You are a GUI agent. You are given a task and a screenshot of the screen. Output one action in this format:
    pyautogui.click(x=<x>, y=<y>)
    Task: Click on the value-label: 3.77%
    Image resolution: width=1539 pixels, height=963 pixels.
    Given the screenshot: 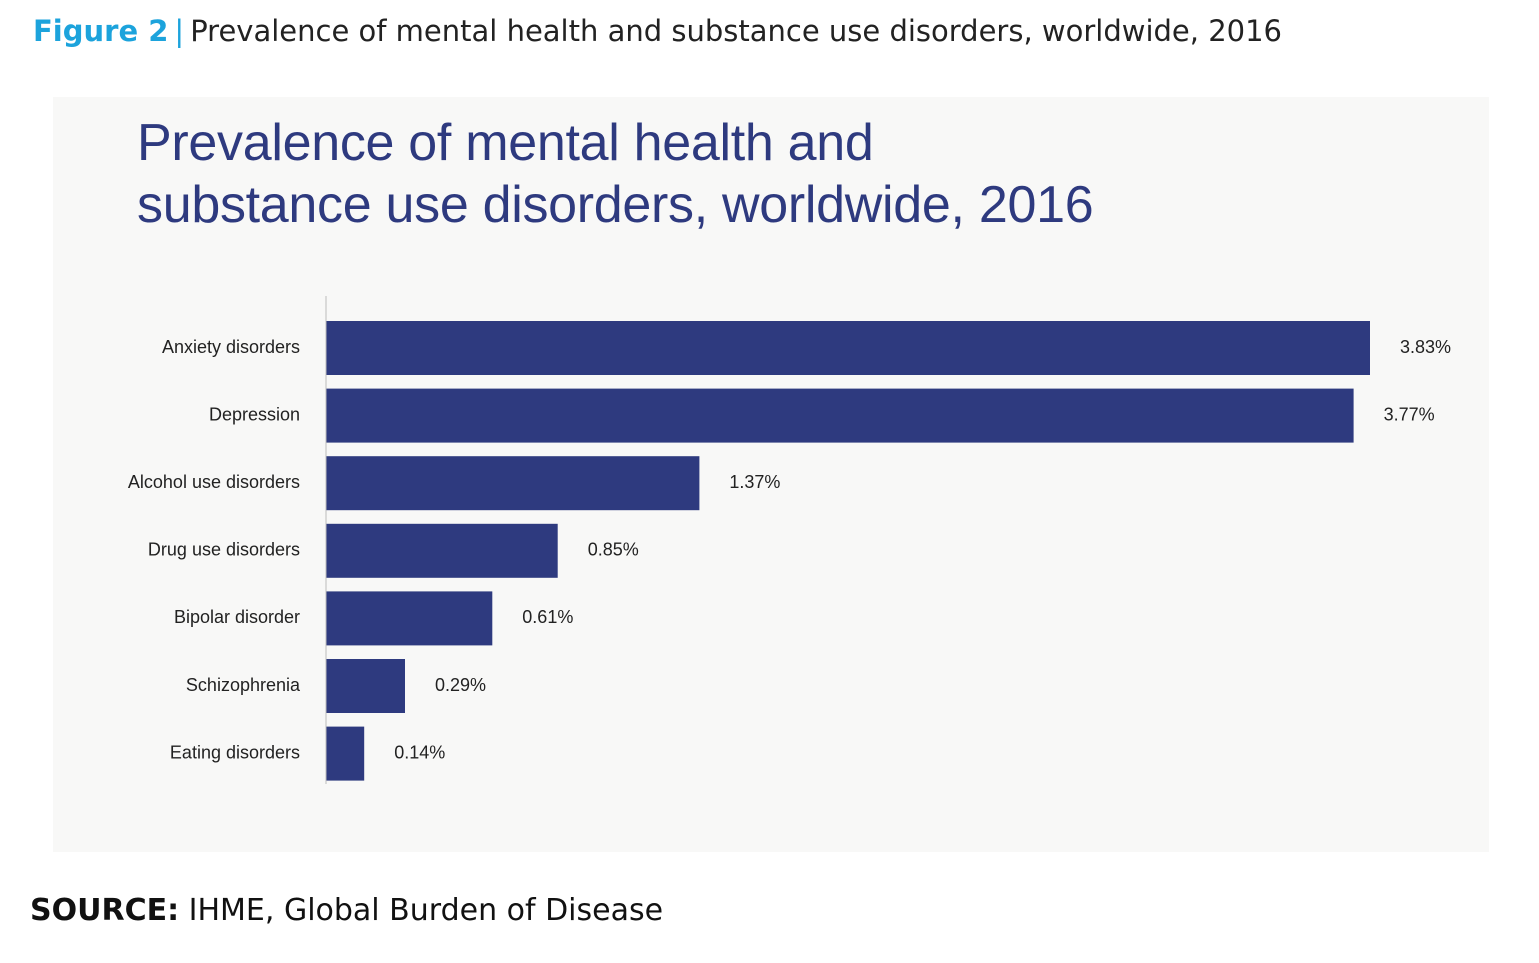 What is the action you would take?
    pyautogui.click(x=1409, y=414)
    